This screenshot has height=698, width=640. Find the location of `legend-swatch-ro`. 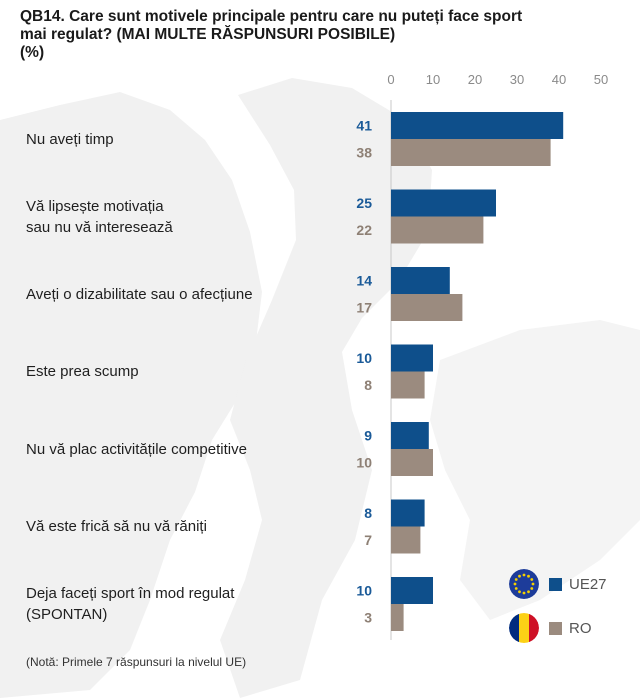

legend-swatch-ro is located at coordinates (555, 628).